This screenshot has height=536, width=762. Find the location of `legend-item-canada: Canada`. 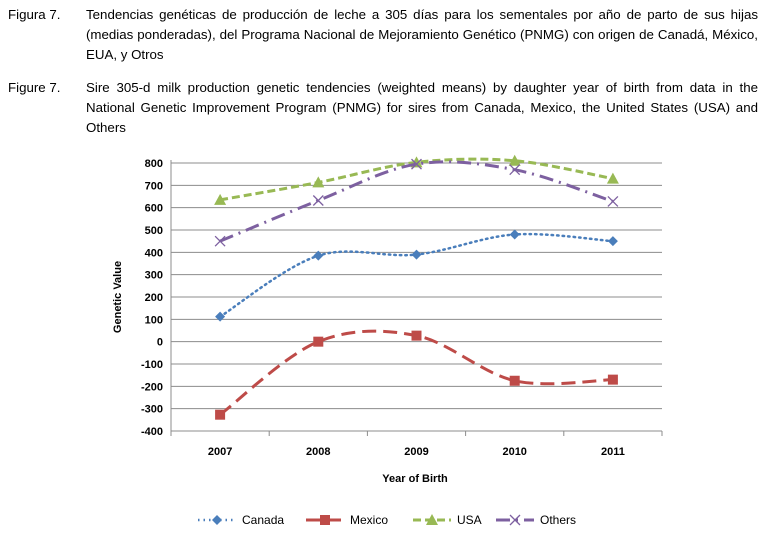

legend-item-canada: Canada is located at coordinates (241, 520).